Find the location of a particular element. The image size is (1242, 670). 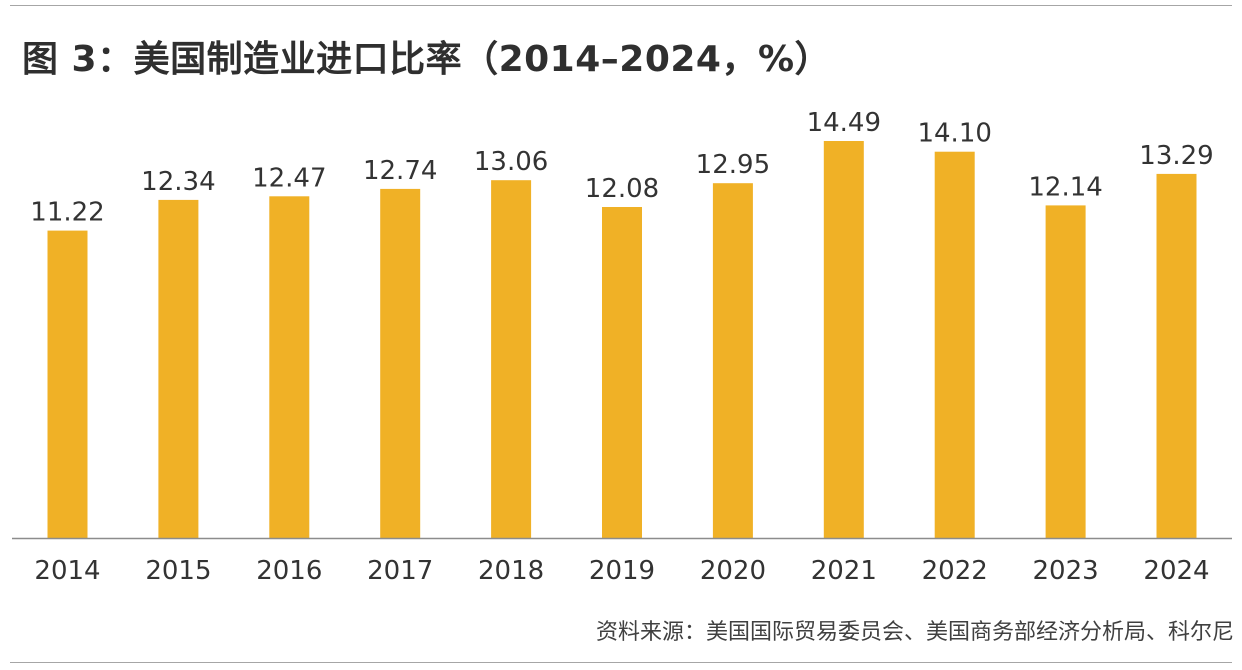

x-tick-label-2014: 2014 is located at coordinates (67, 571).